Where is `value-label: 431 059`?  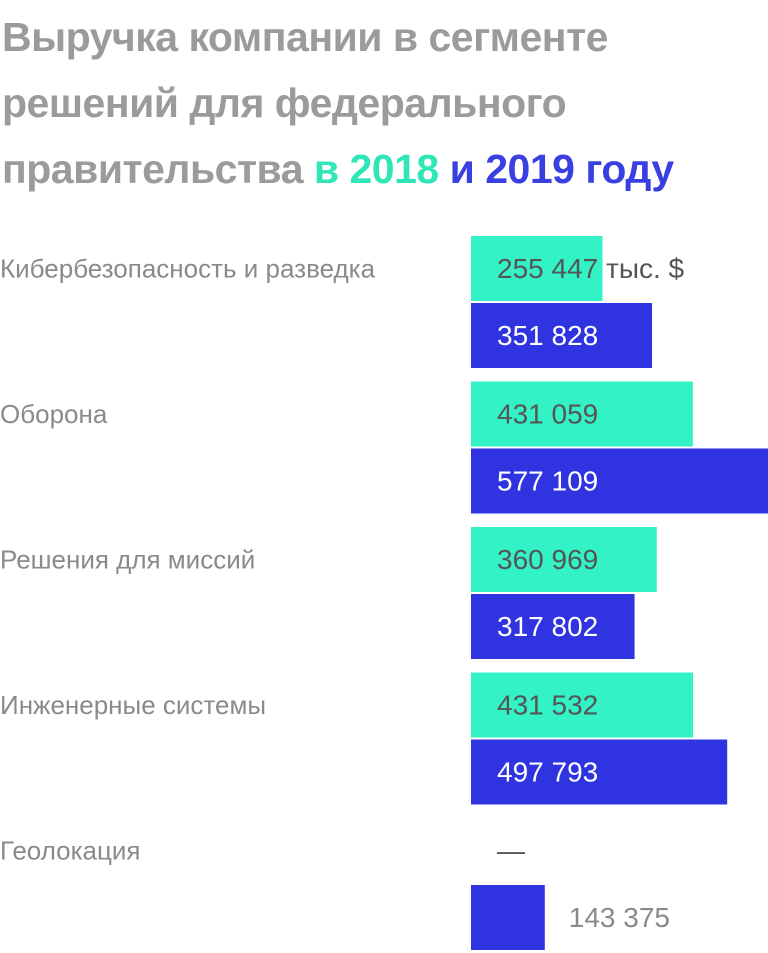
value-label: 431 059 is located at coordinates (547, 413).